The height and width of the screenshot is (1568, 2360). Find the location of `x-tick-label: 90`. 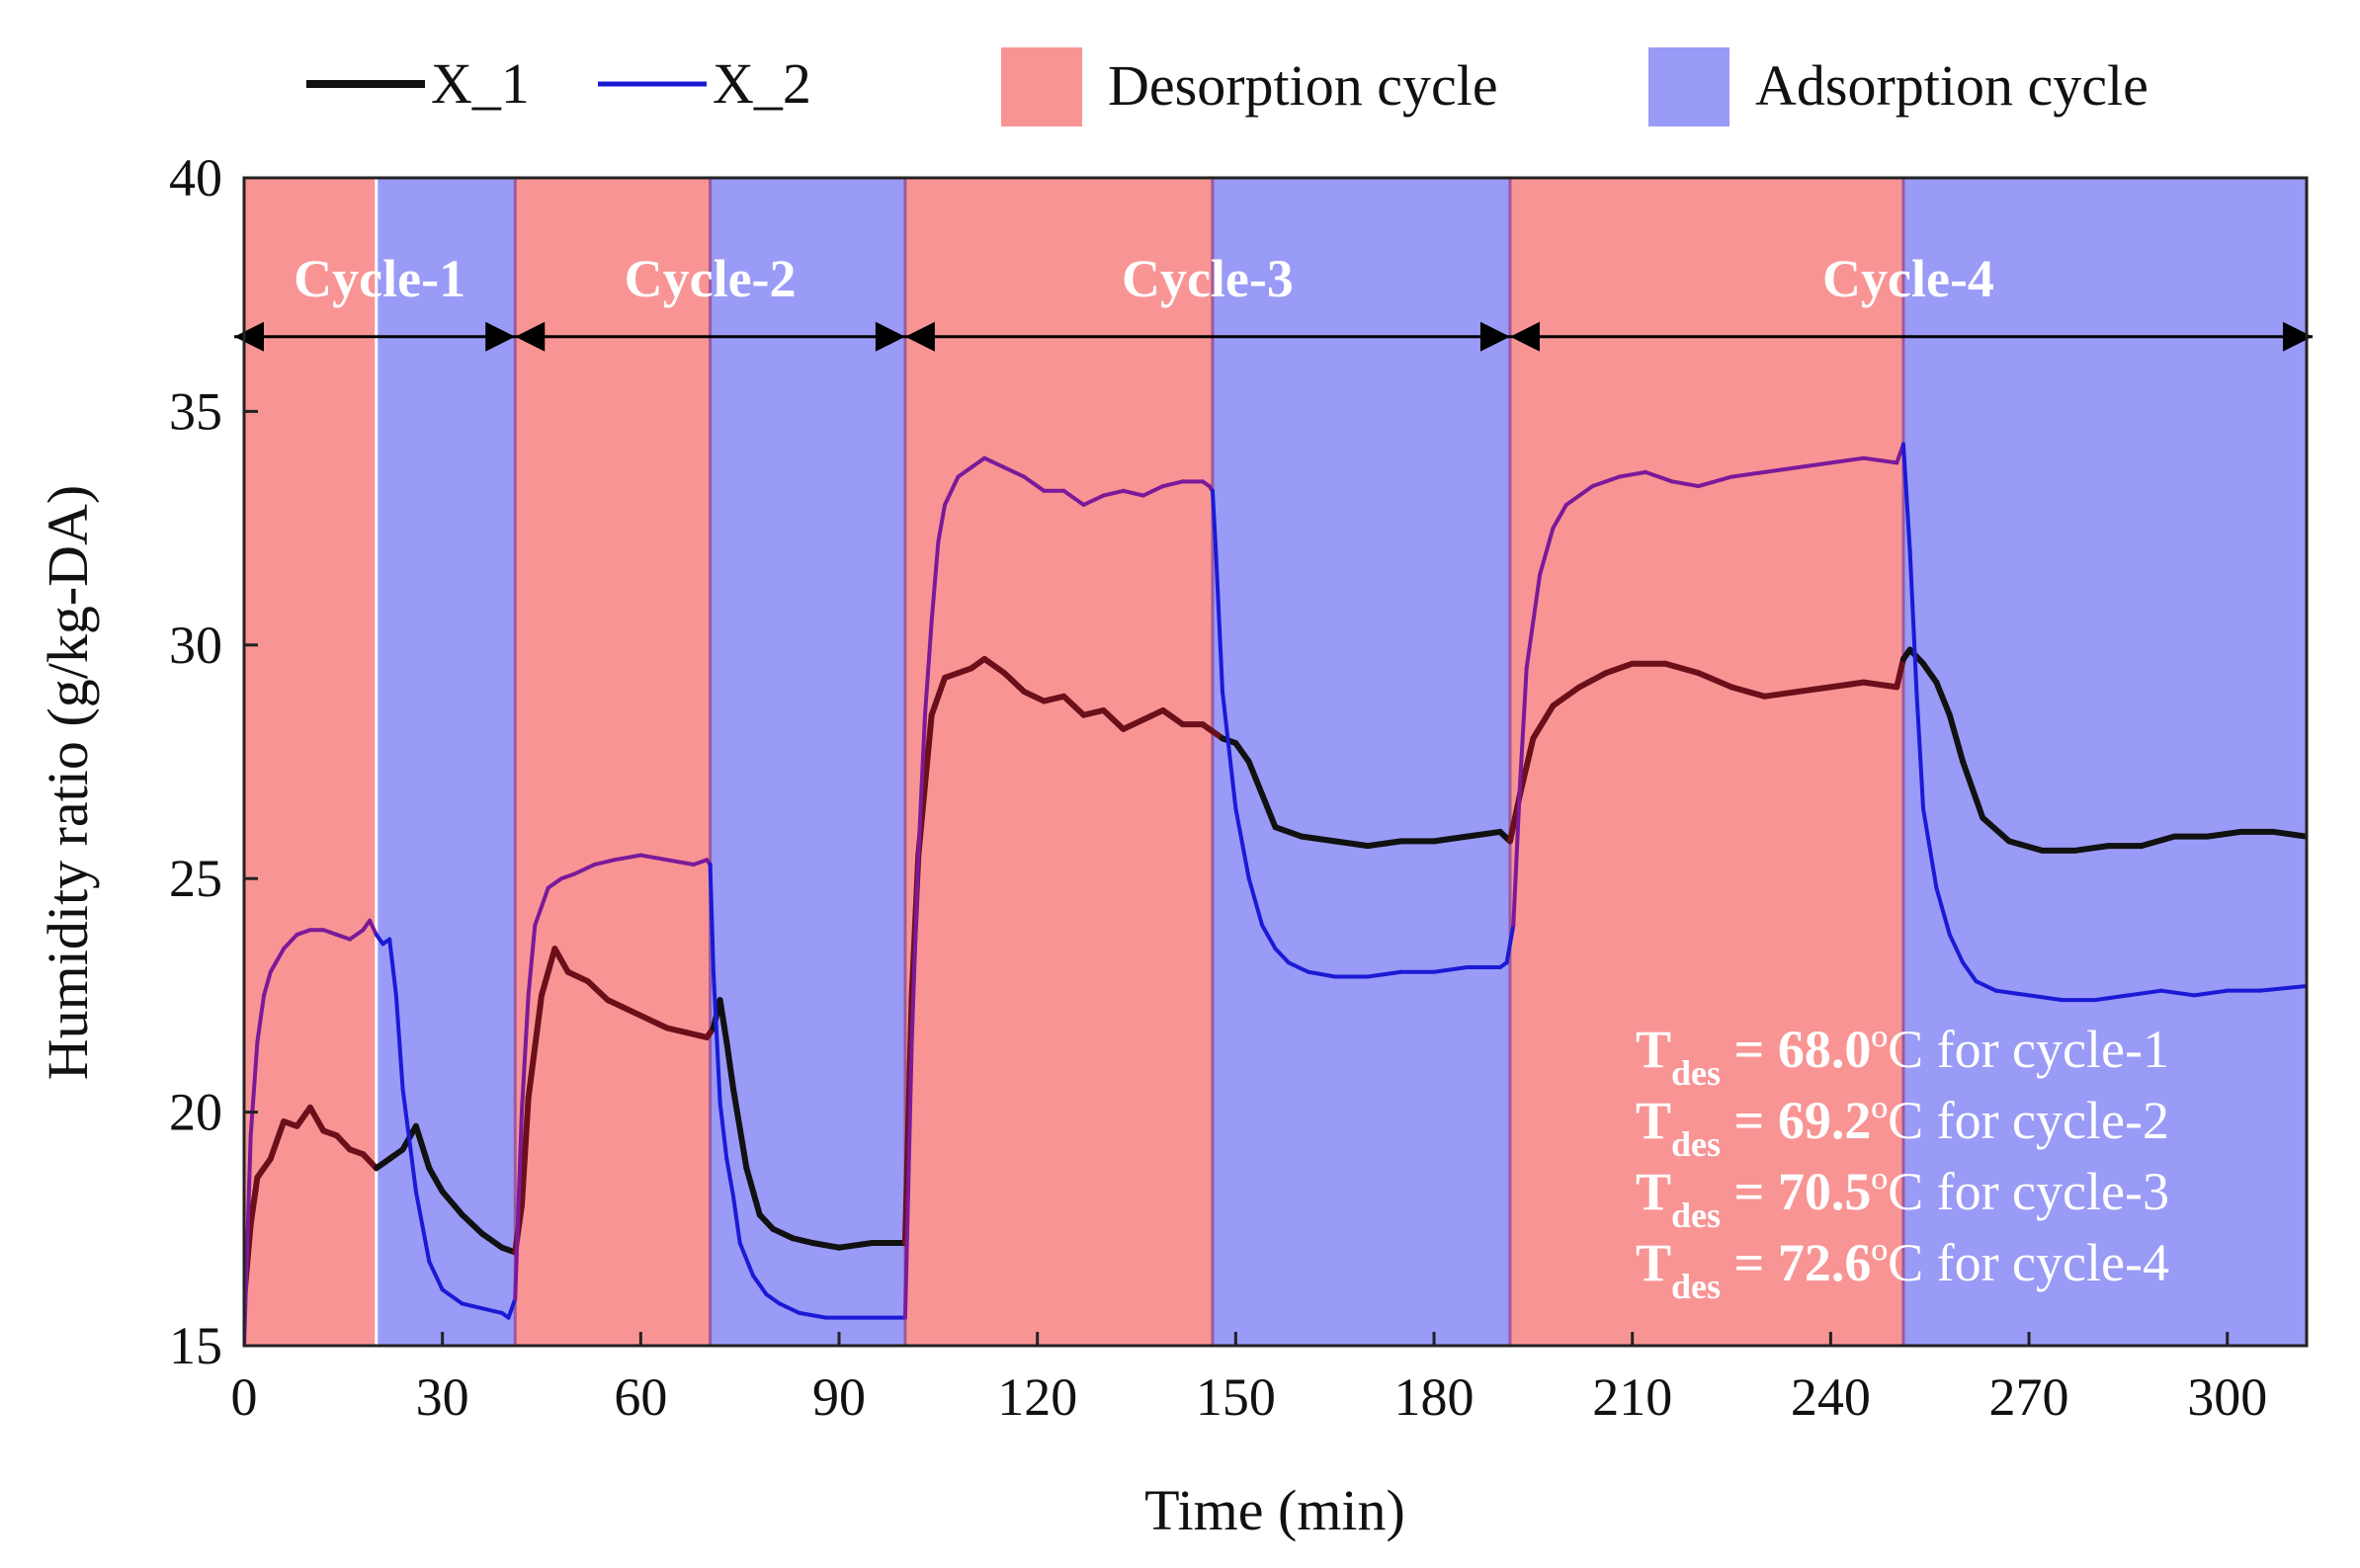

x-tick-label: 90 is located at coordinates (839, 1397).